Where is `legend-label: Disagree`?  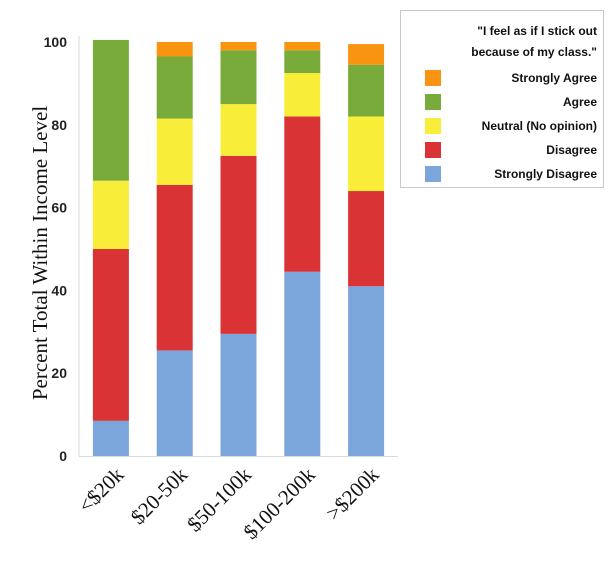 legend-label: Disagree is located at coordinates (571, 150).